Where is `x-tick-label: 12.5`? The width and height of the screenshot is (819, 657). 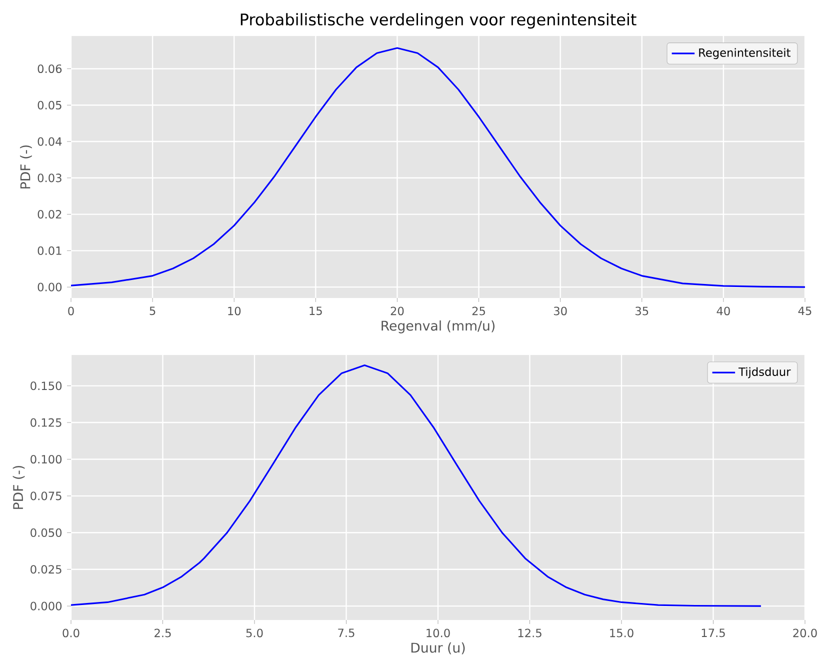
x-tick-label: 12.5 is located at coordinates (530, 633).